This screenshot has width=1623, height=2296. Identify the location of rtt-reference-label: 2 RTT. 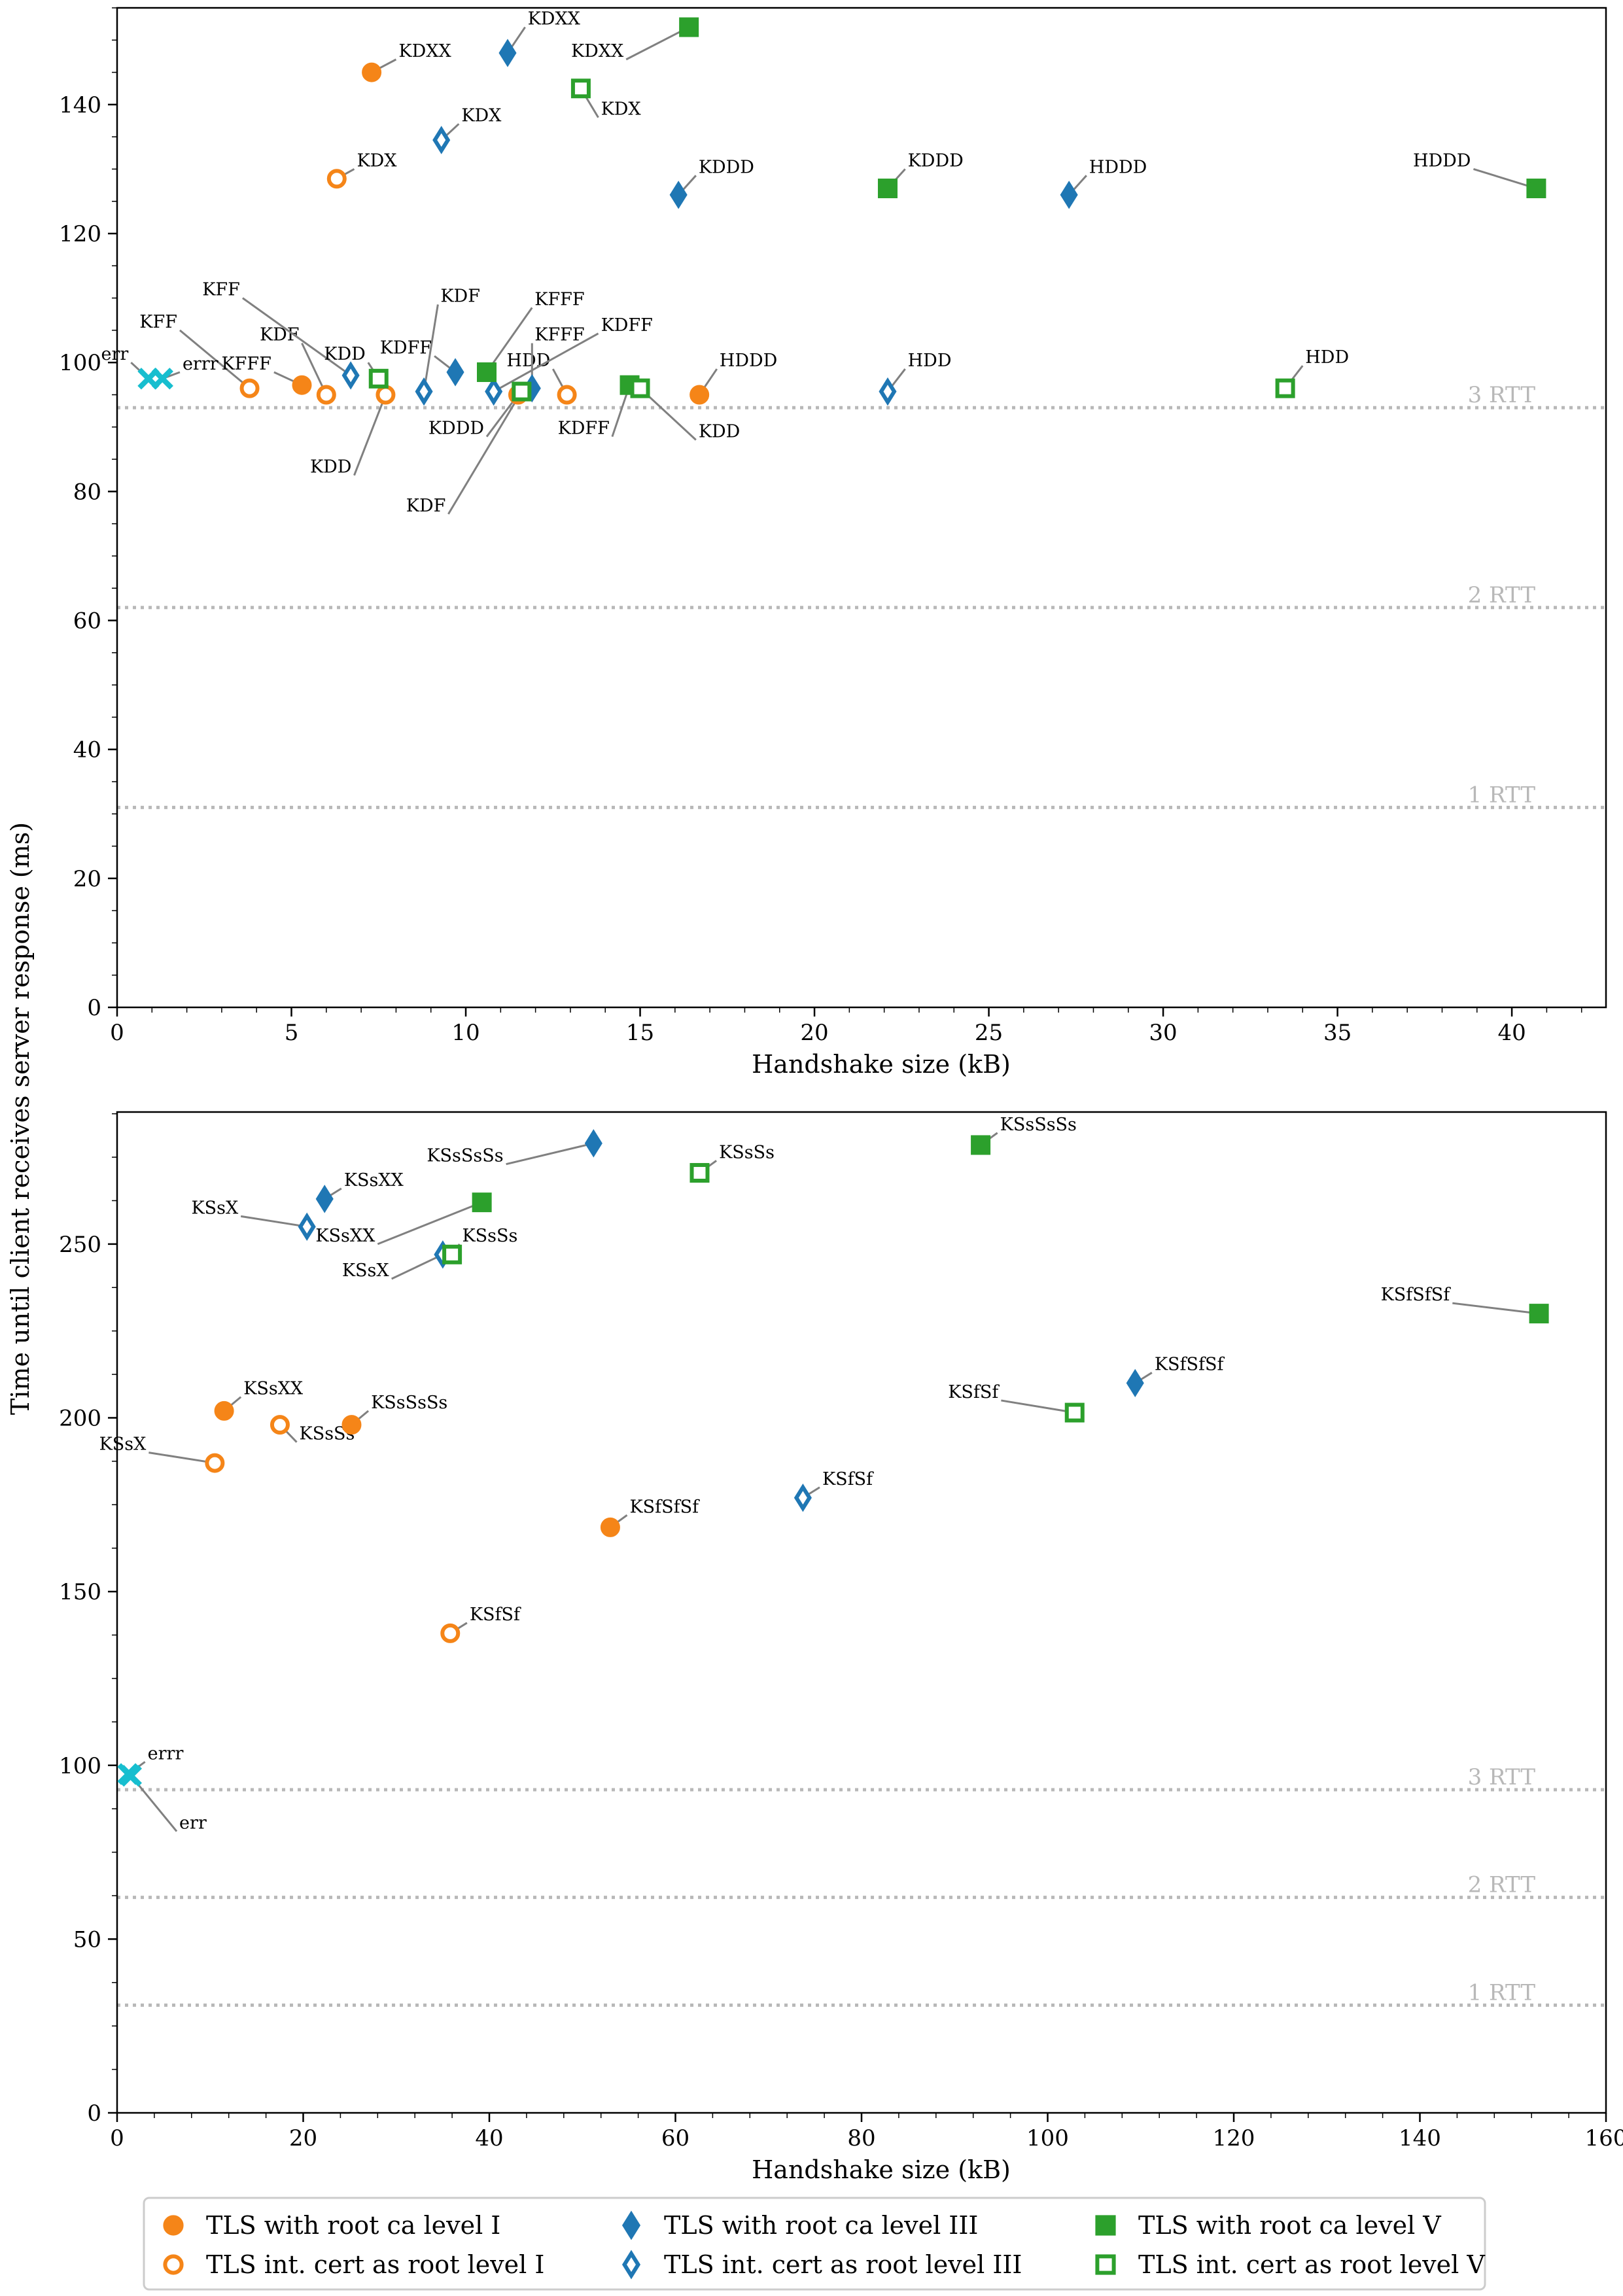
(1502, 1885).